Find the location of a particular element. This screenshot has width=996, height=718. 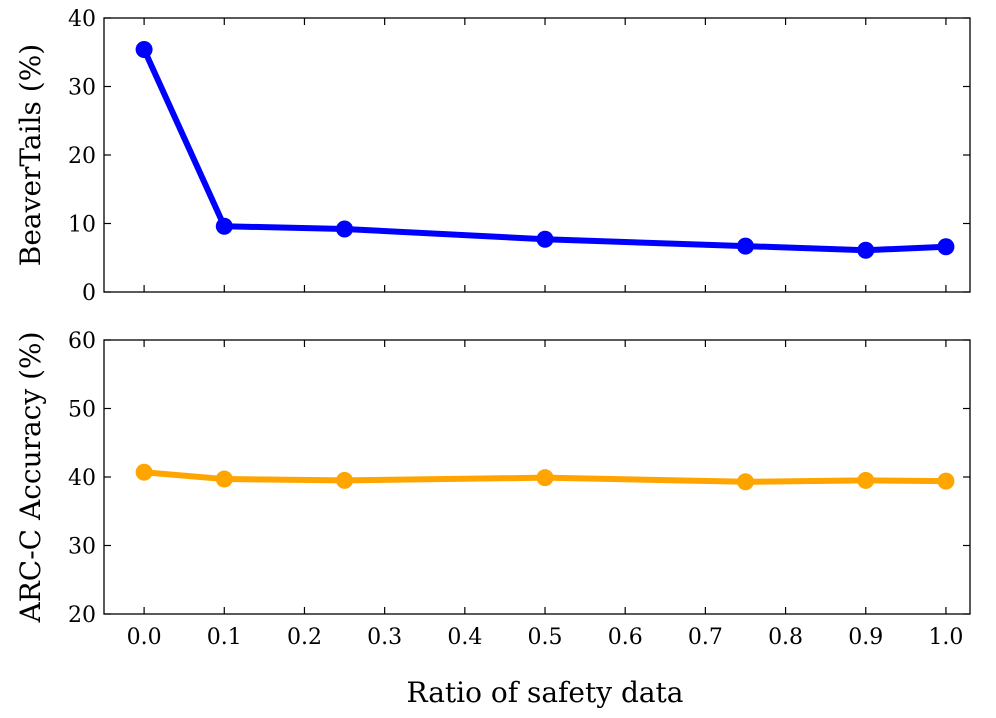

x-tick-label: 0.7 is located at coordinates (705, 637).